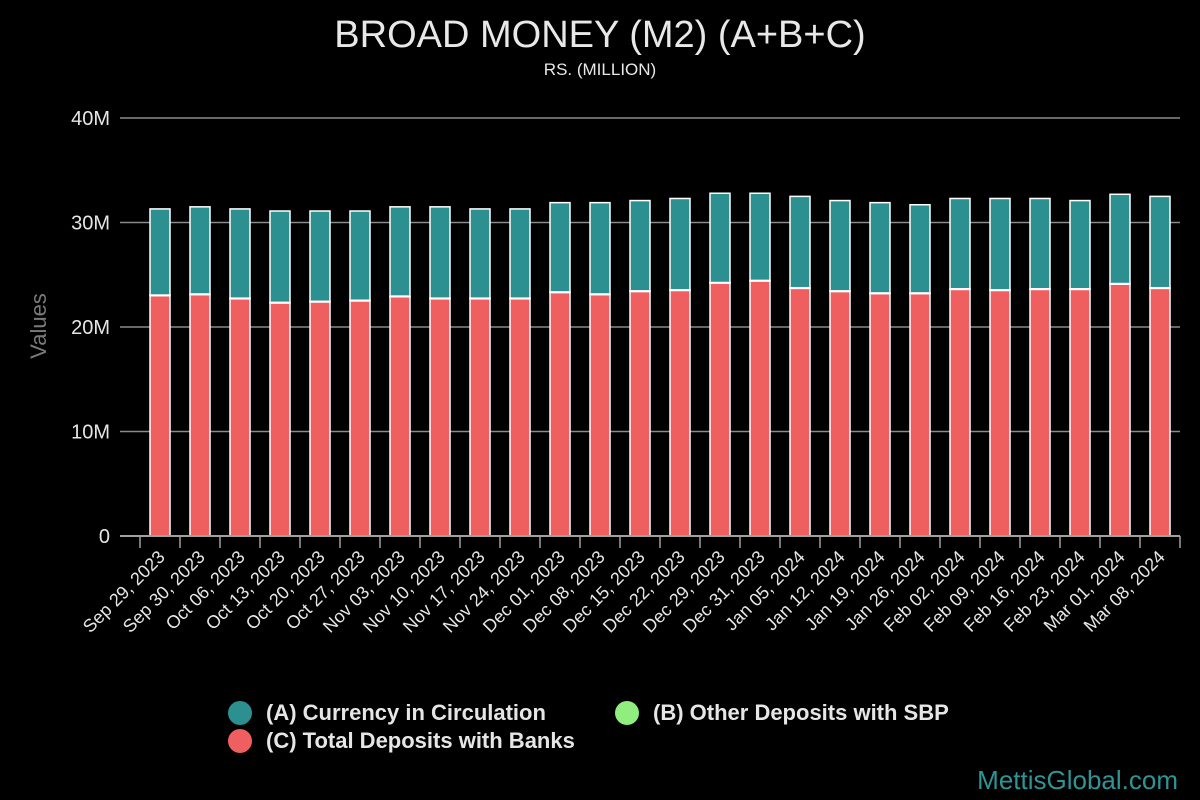 Image resolution: width=1200 pixels, height=800 pixels. I want to click on legend-swatch-currency, so click(240, 713).